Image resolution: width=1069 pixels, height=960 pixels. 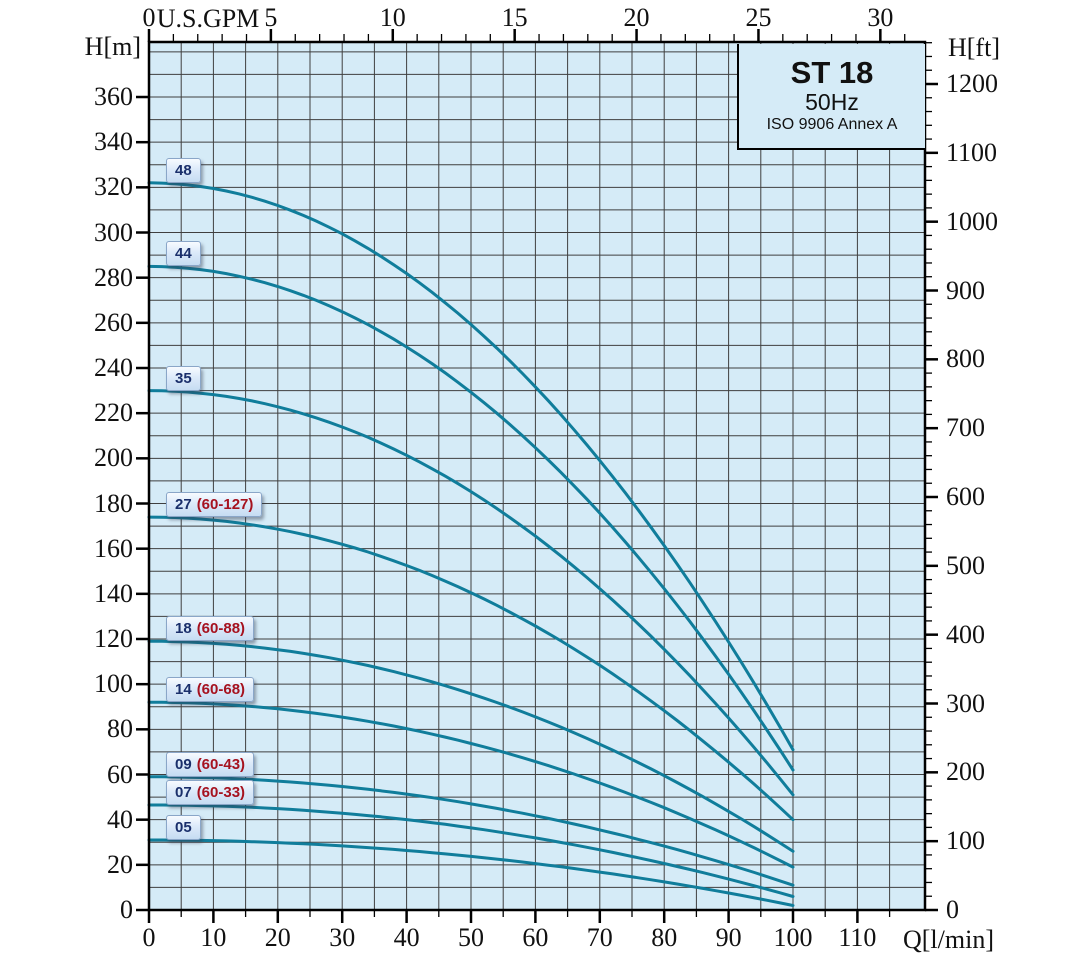 I want to click on curve-flow-range: (60-127), so click(x=225, y=505).